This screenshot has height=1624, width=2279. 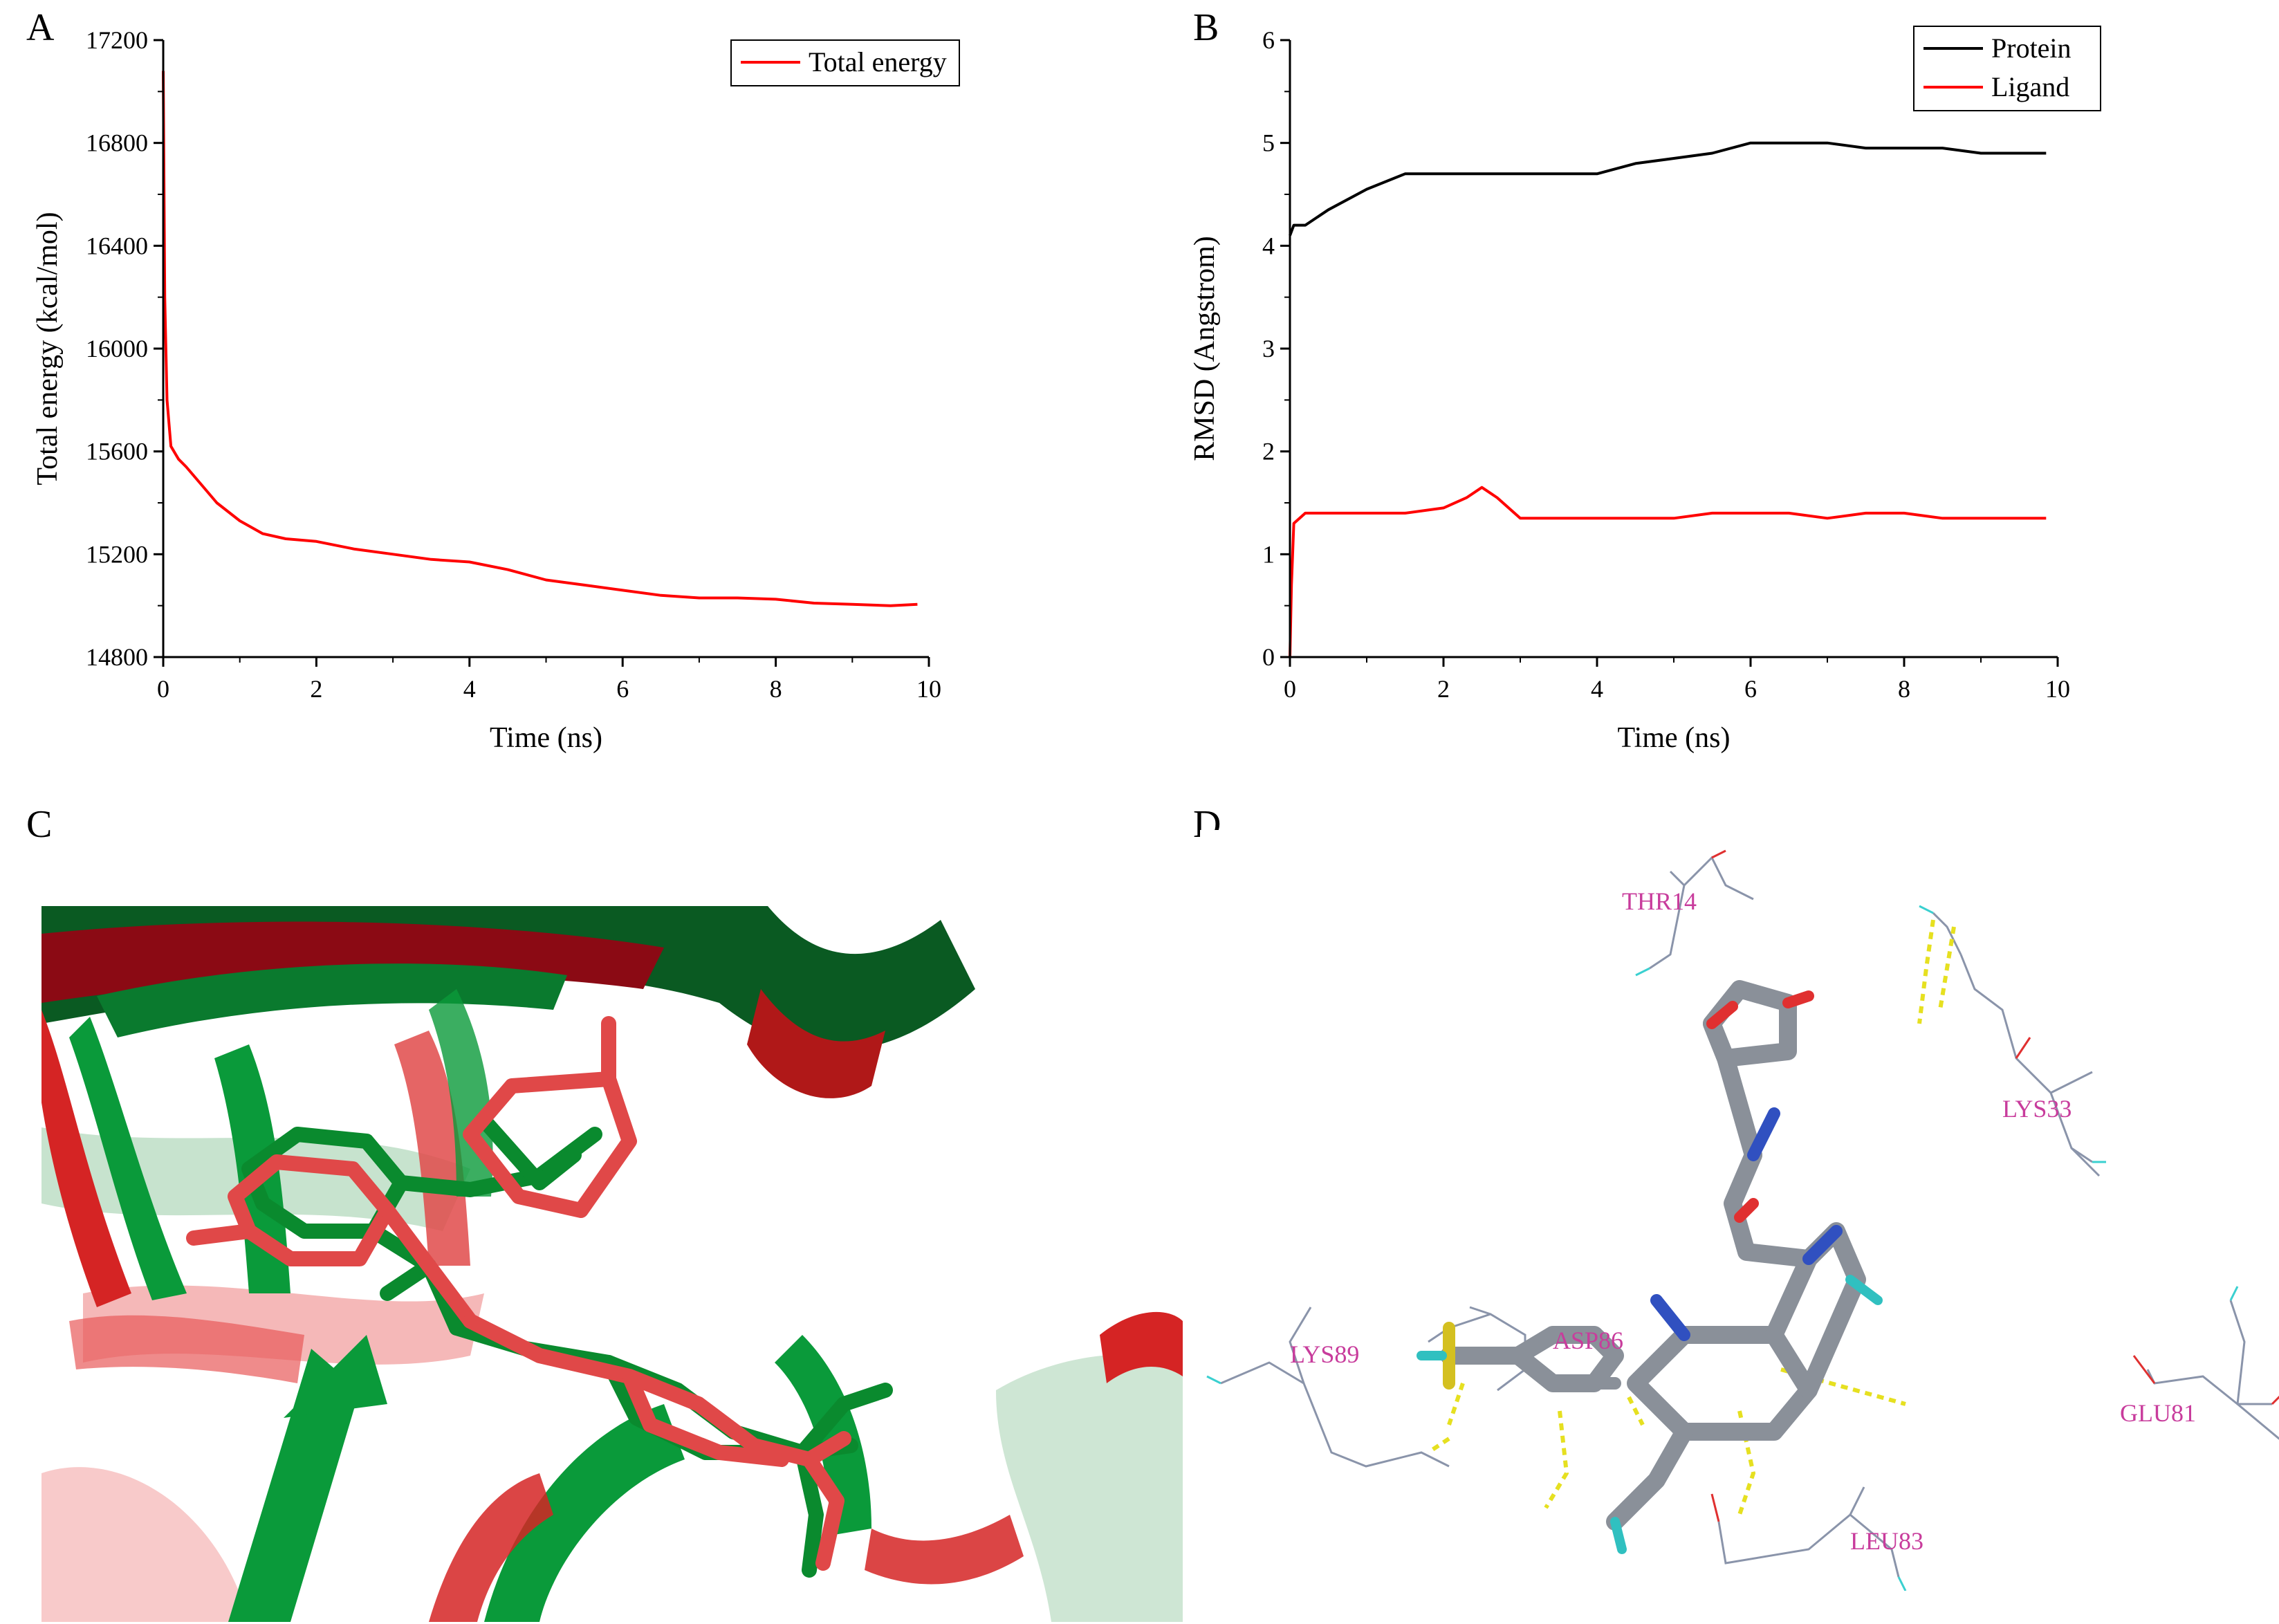 What do you see at coordinates (540, 339) in the screenshot?
I see `series-line-total-energy` at bounding box center [540, 339].